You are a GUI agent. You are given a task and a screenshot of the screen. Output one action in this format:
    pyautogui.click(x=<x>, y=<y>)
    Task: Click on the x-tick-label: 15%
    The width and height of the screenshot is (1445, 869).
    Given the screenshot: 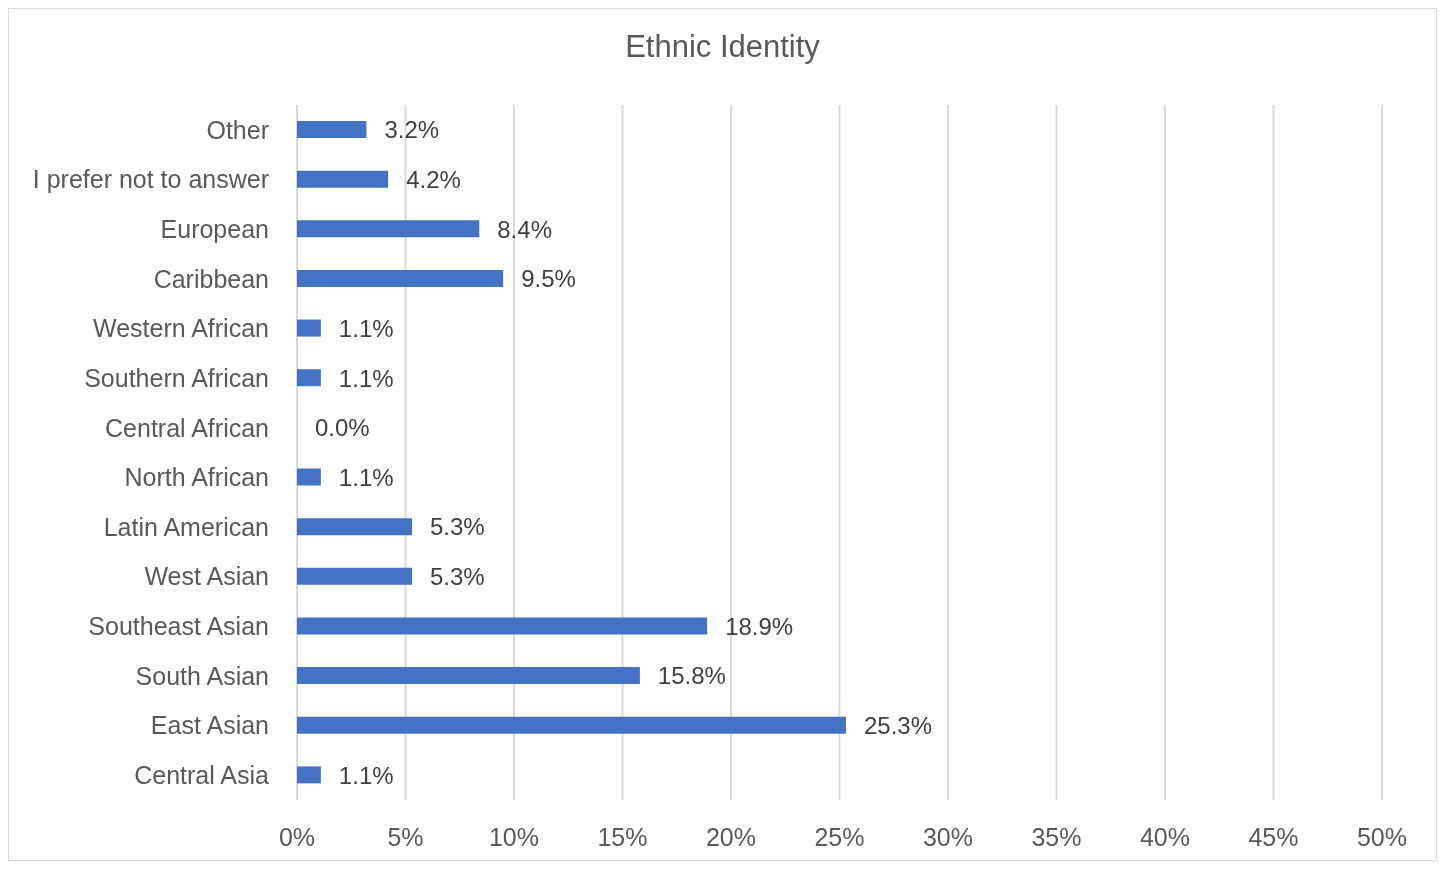 What is the action you would take?
    pyautogui.click(x=622, y=836)
    